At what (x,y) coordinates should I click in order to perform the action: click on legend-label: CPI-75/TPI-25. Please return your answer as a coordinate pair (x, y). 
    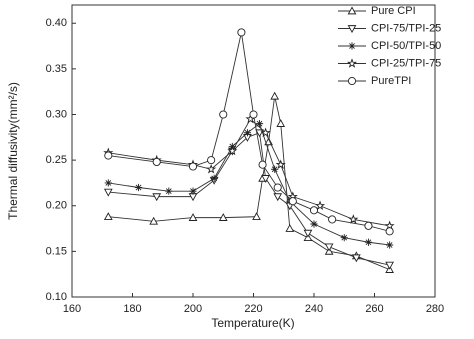
    Looking at the image, I should click on (406, 28).